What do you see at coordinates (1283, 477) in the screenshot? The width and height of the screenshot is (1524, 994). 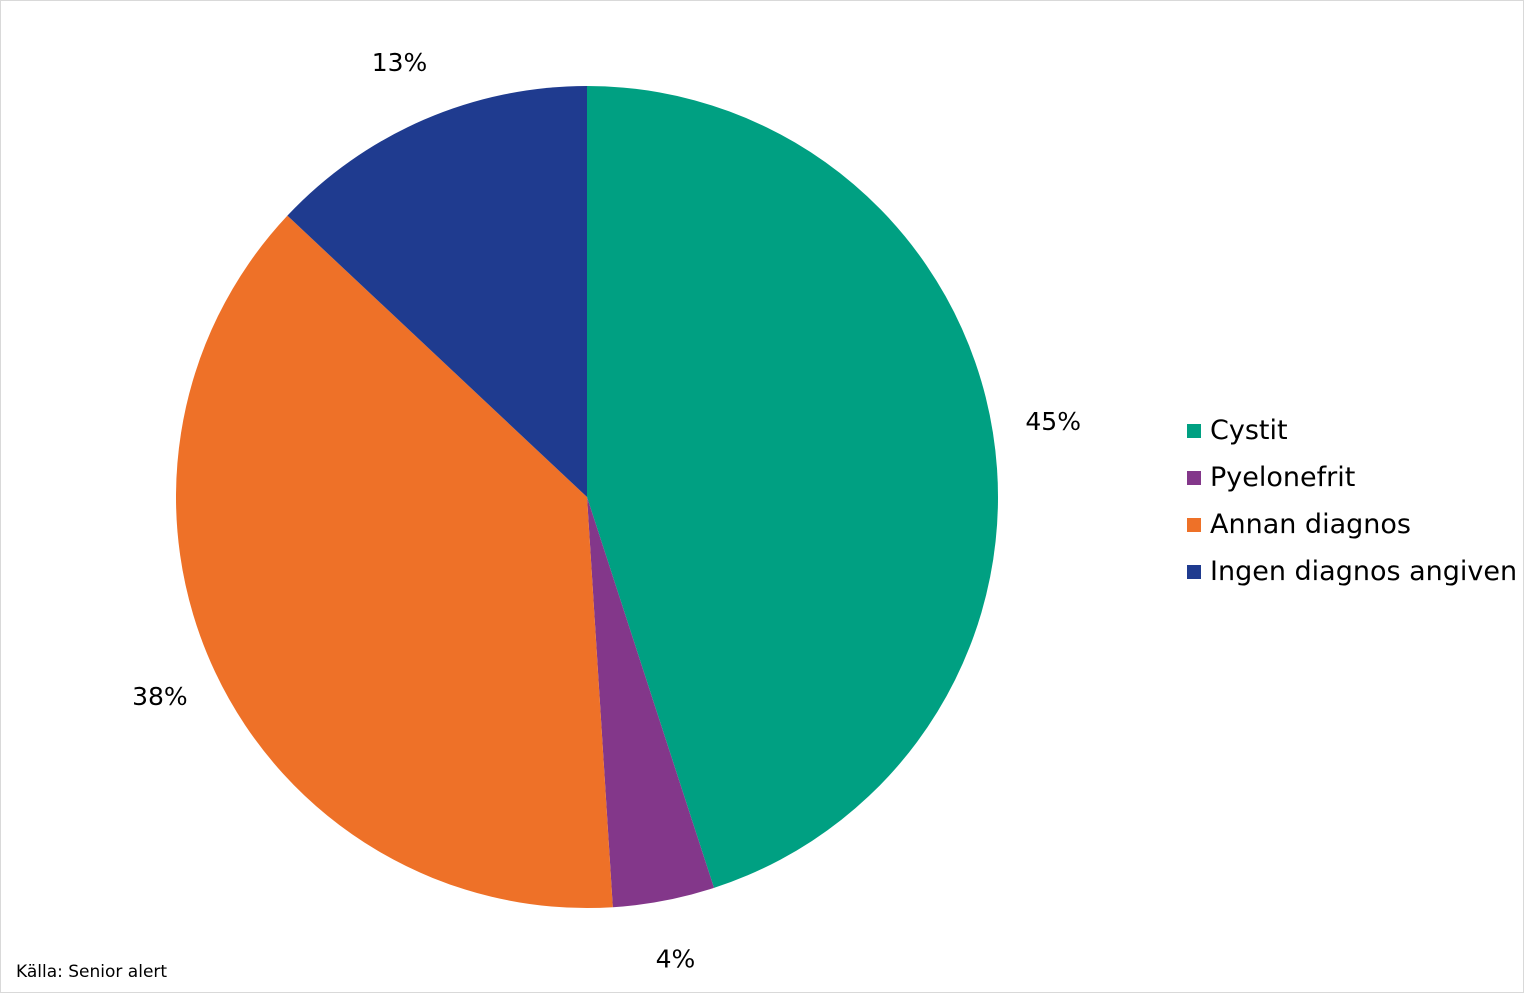 I see `legend-label: Pyelonefrit` at bounding box center [1283, 477].